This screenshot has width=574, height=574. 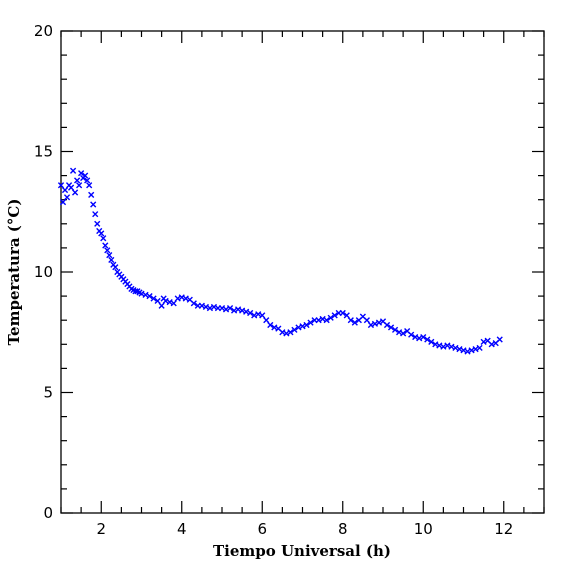 I want to click on x-tick-label: 12, so click(x=503, y=529).